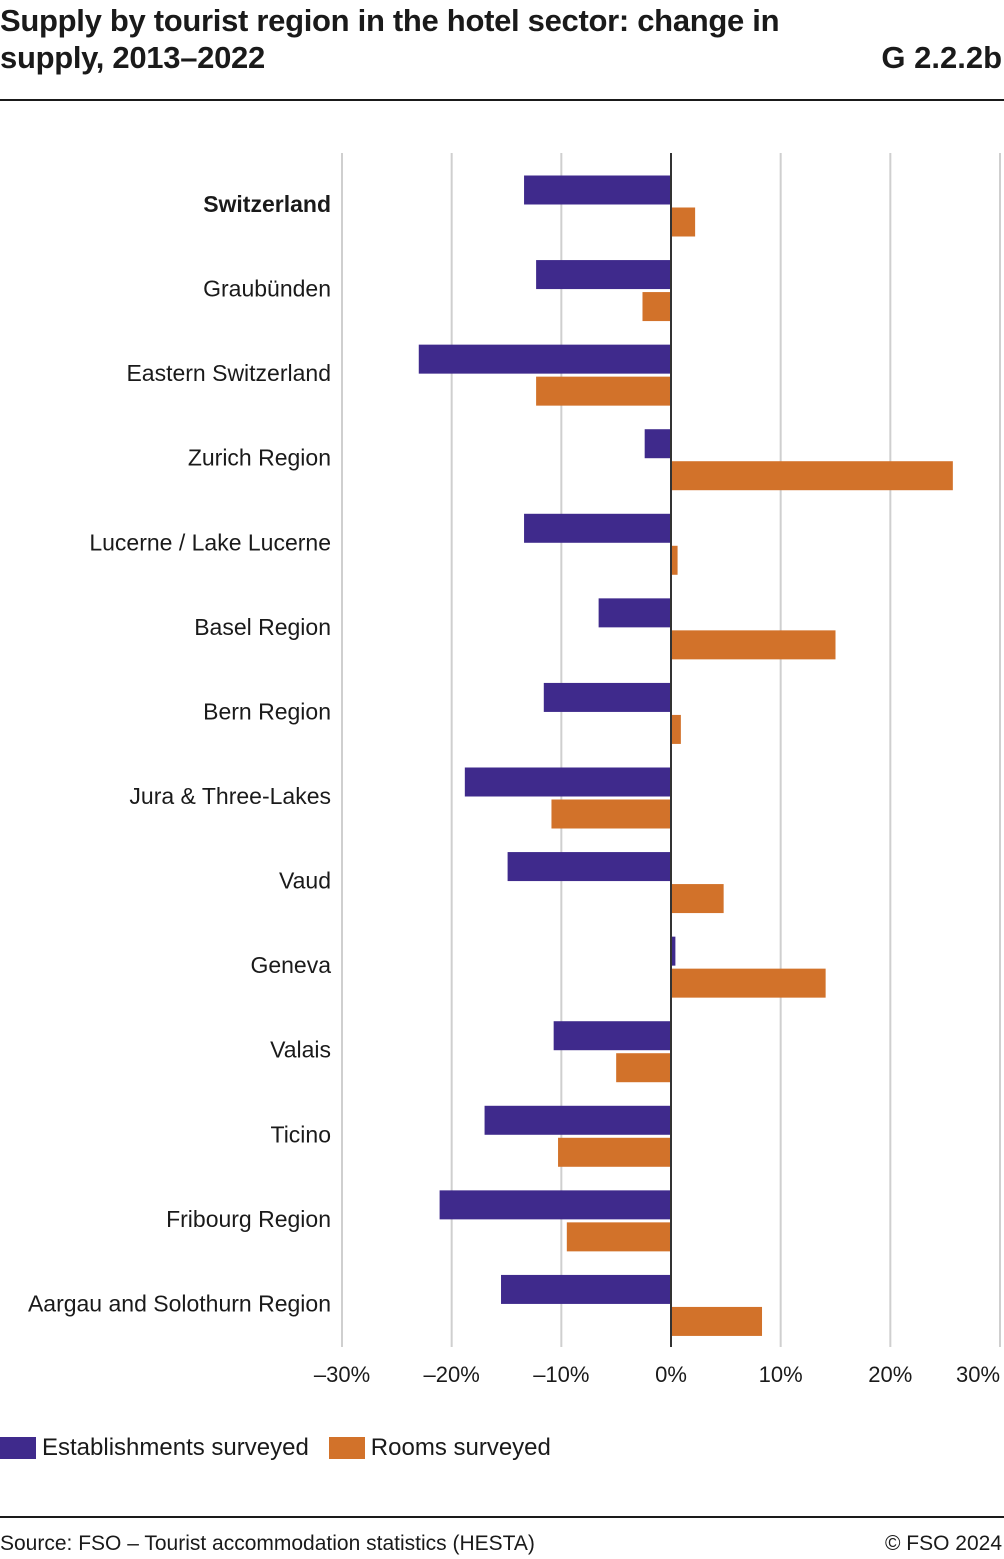 This screenshot has height=1559, width=1004. Describe the element at coordinates (210, 542) in the screenshot. I see `category-label: Lucerne / Lake Lucerne` at that location.